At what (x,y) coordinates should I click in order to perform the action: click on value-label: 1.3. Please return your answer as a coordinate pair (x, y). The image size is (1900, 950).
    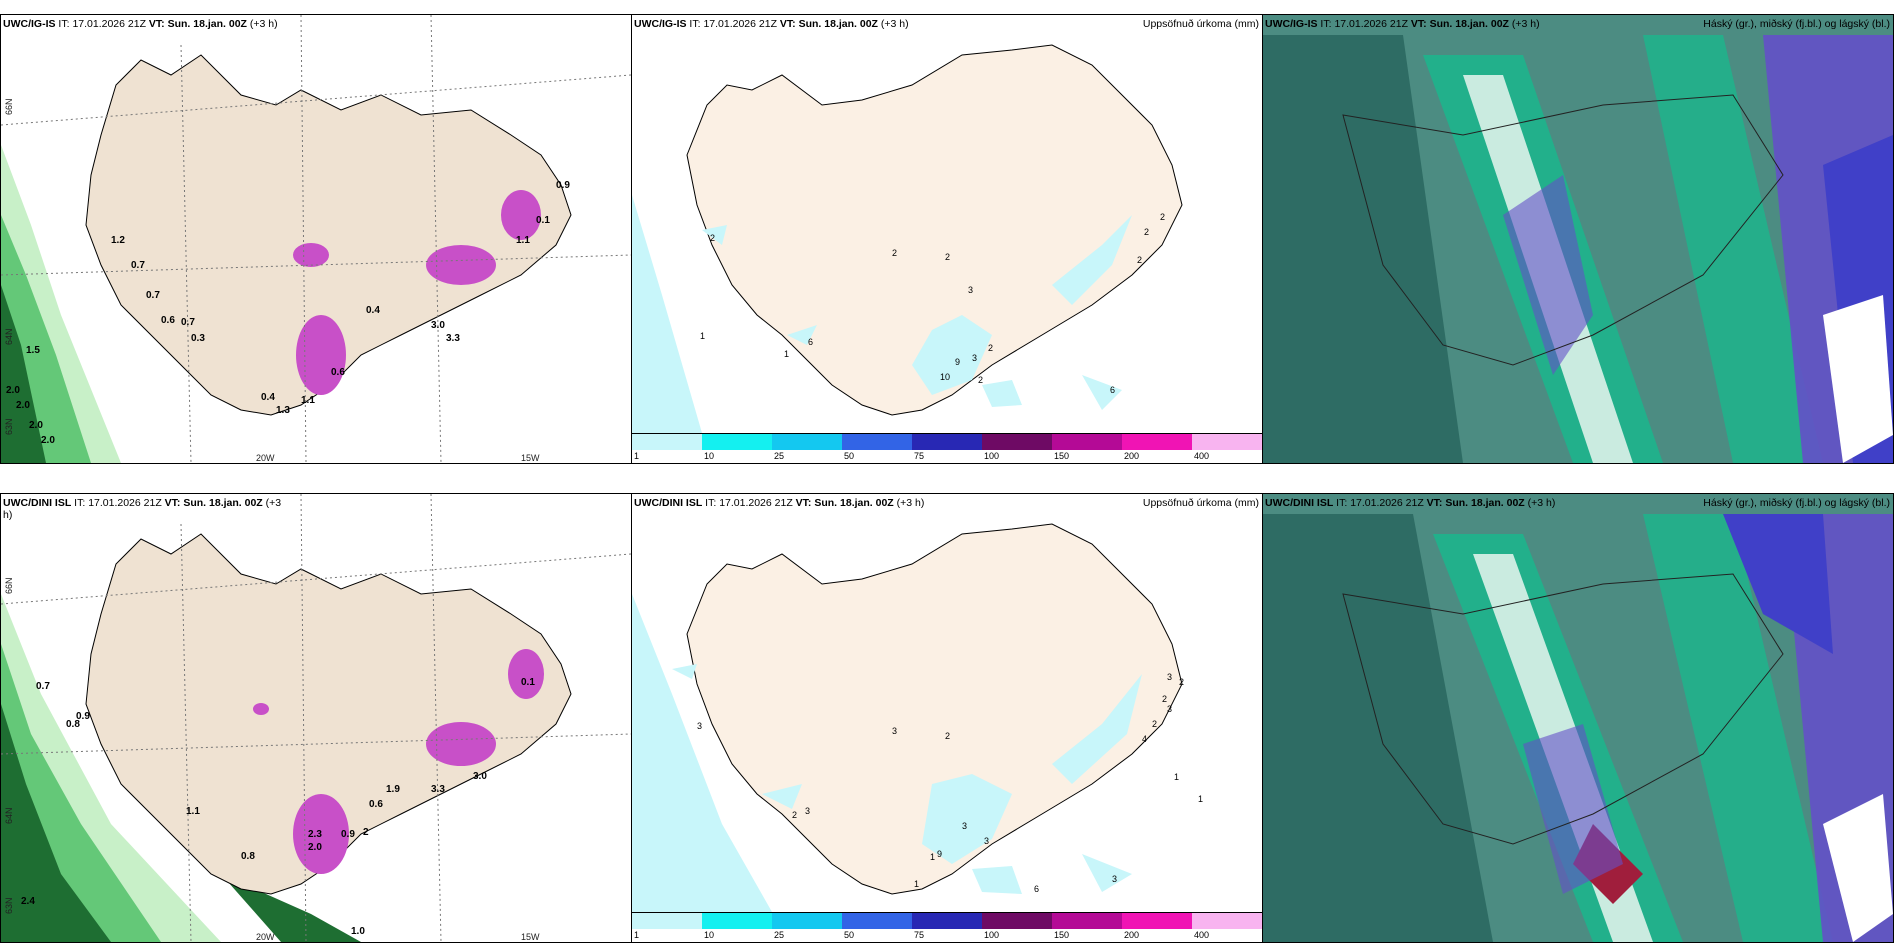
    Looking at the image, I should click on (283, 410).